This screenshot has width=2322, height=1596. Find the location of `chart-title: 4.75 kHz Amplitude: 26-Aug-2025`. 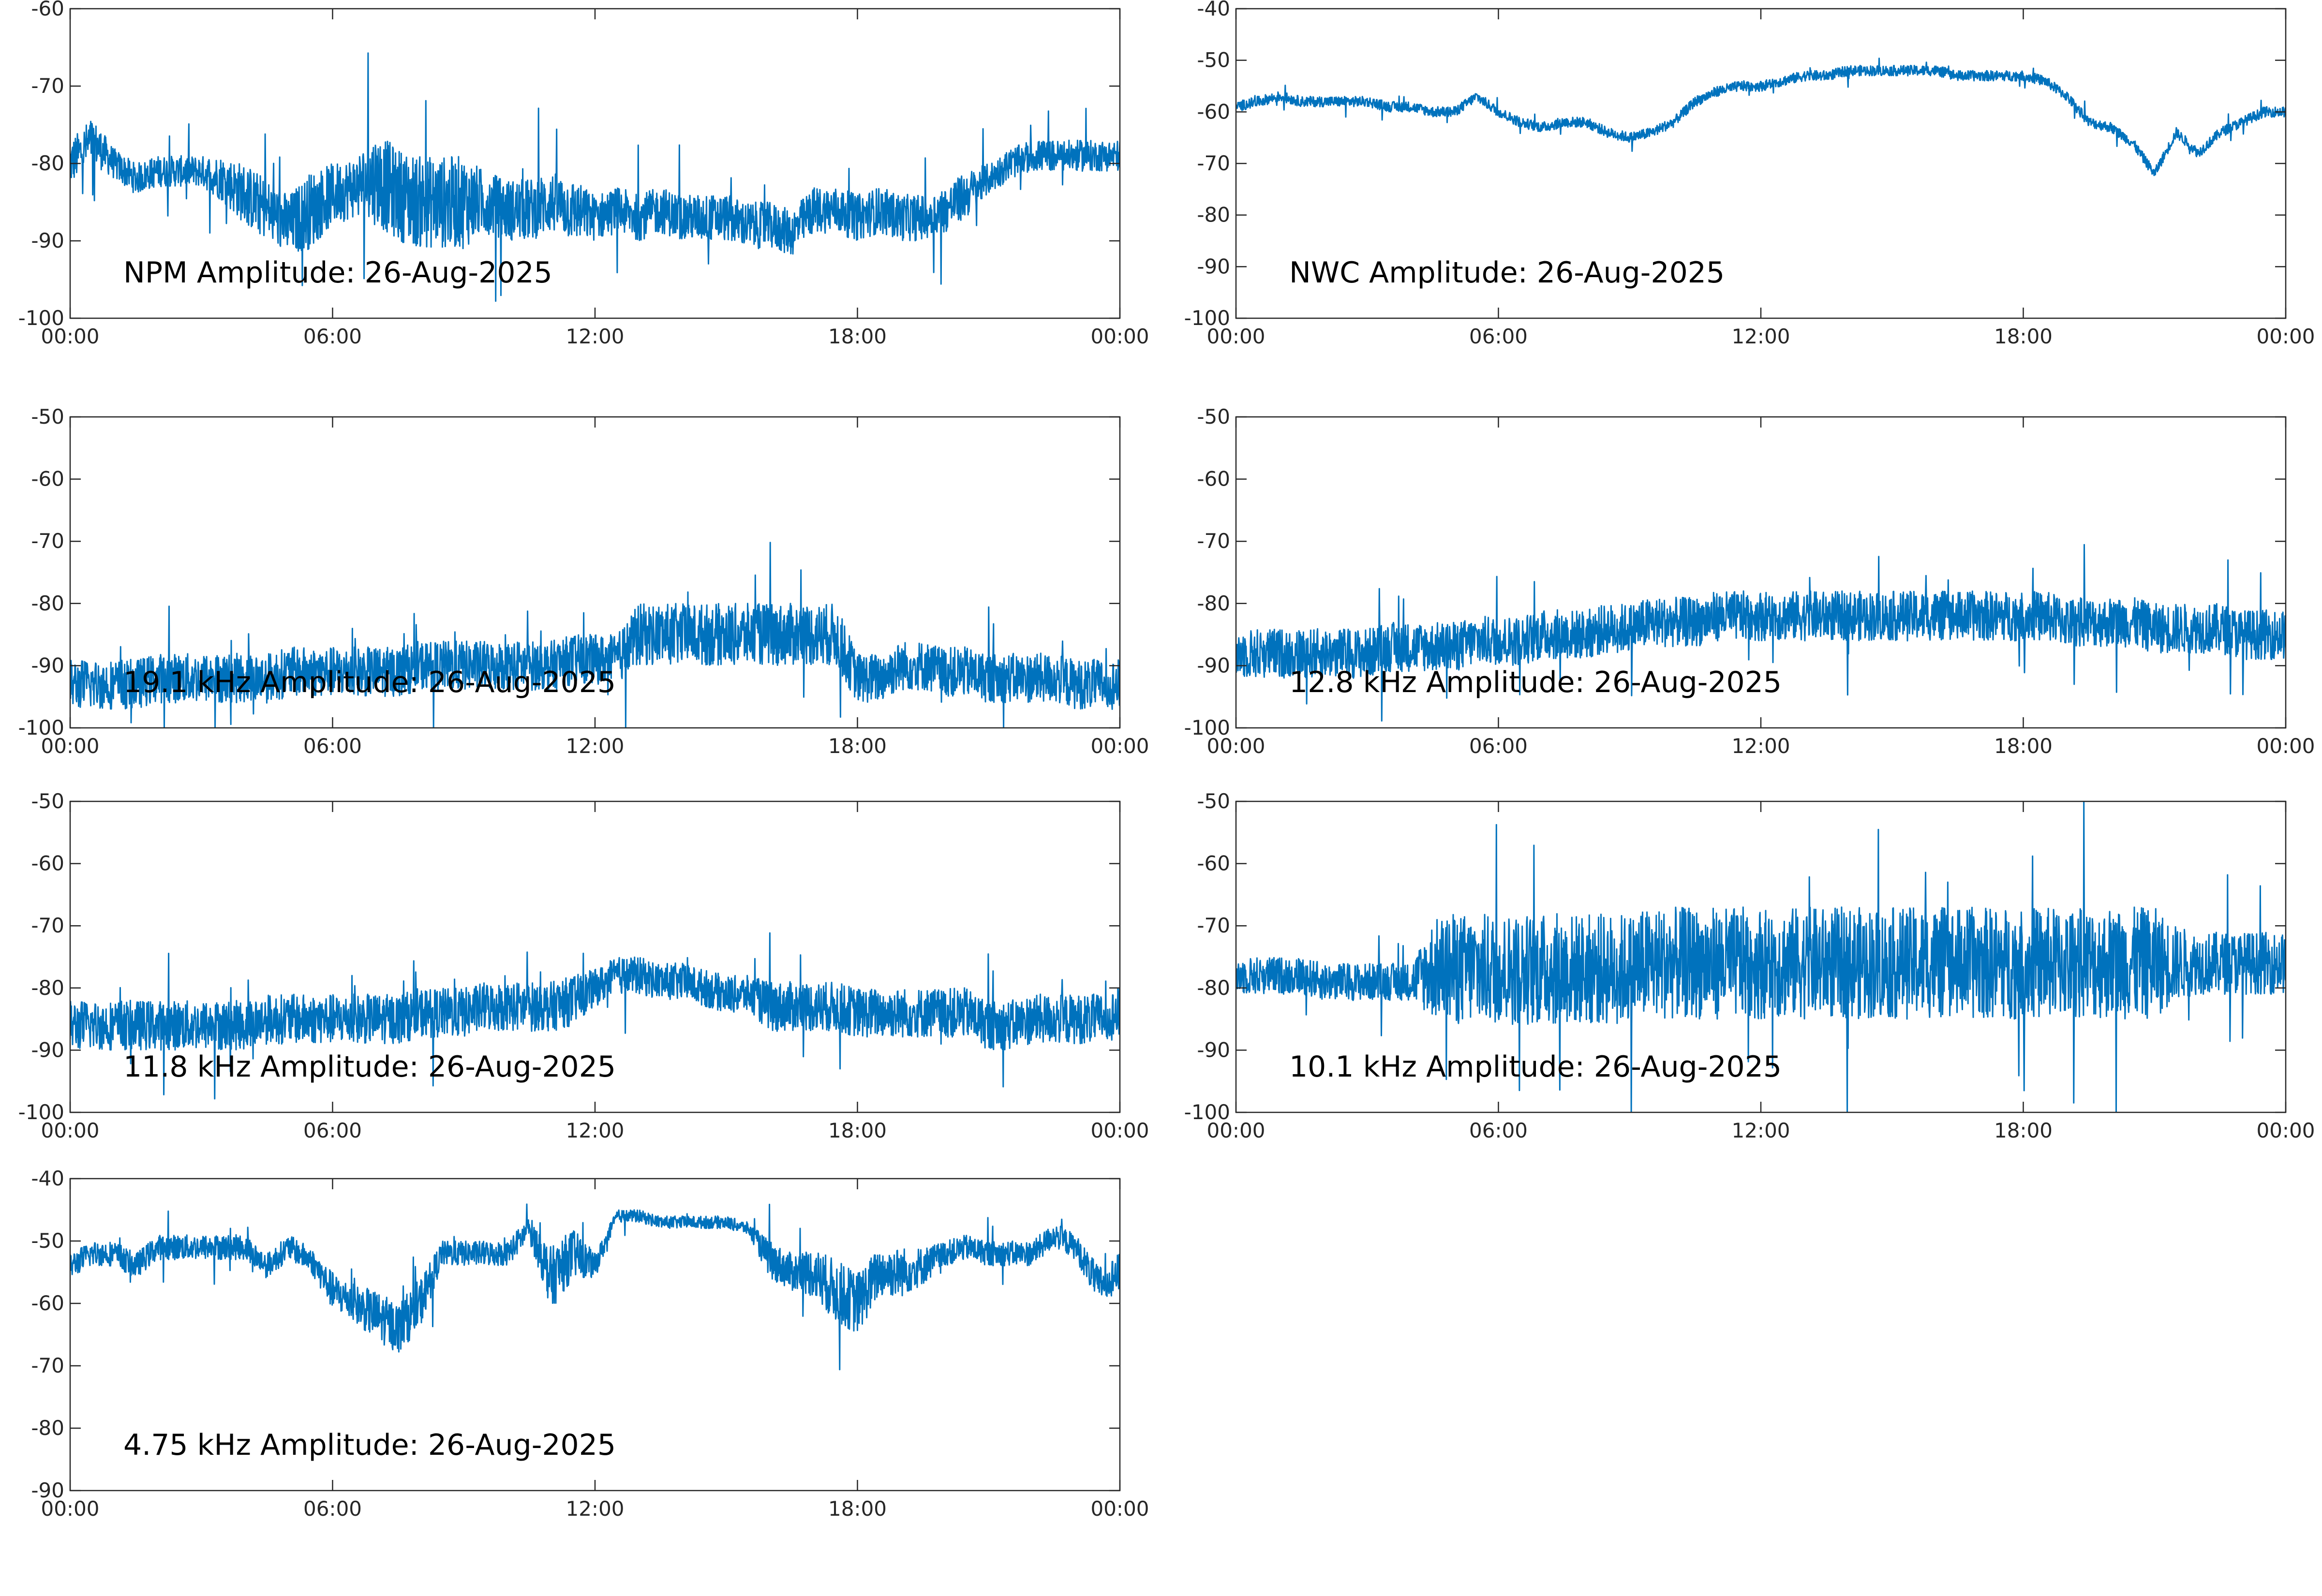

chart-title: 4.75 kHz Amplitude: 26-Aug-2025 is located at coordinates (369, 1445).